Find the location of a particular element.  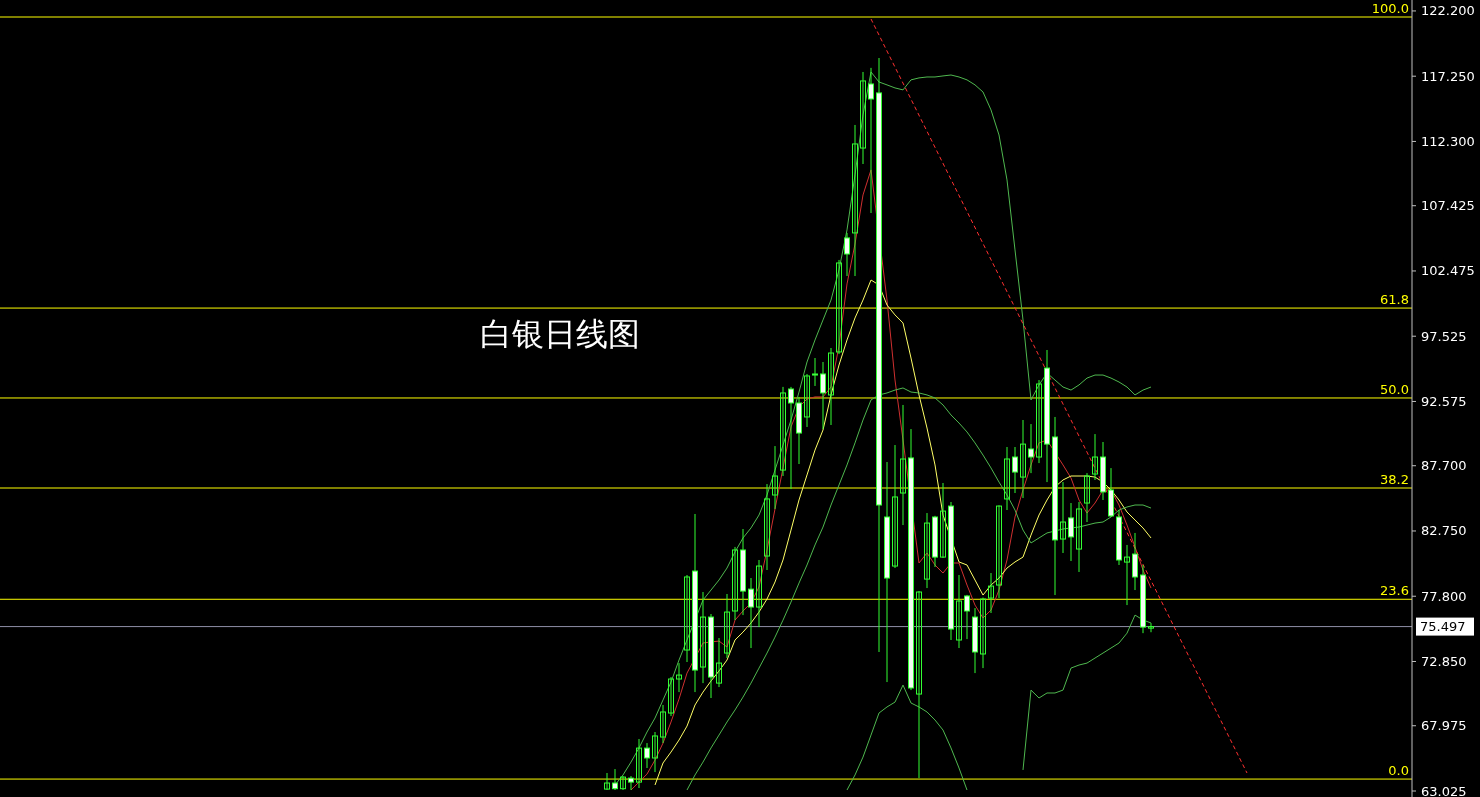

annotation: 100.0 is located at coordinates (1390, 9).